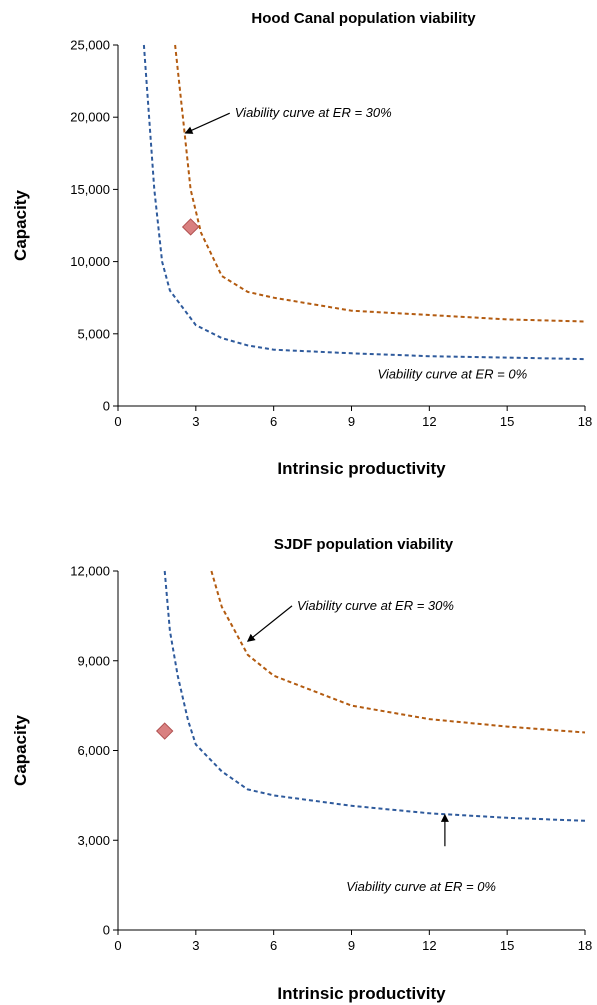 Image resolution: width=597 pixels, height=1005 pixels. What do you see at coordinates (90, 117) in the screenshot?
I see `y-tick-label: 20,000` at bounding box center [90, 117].